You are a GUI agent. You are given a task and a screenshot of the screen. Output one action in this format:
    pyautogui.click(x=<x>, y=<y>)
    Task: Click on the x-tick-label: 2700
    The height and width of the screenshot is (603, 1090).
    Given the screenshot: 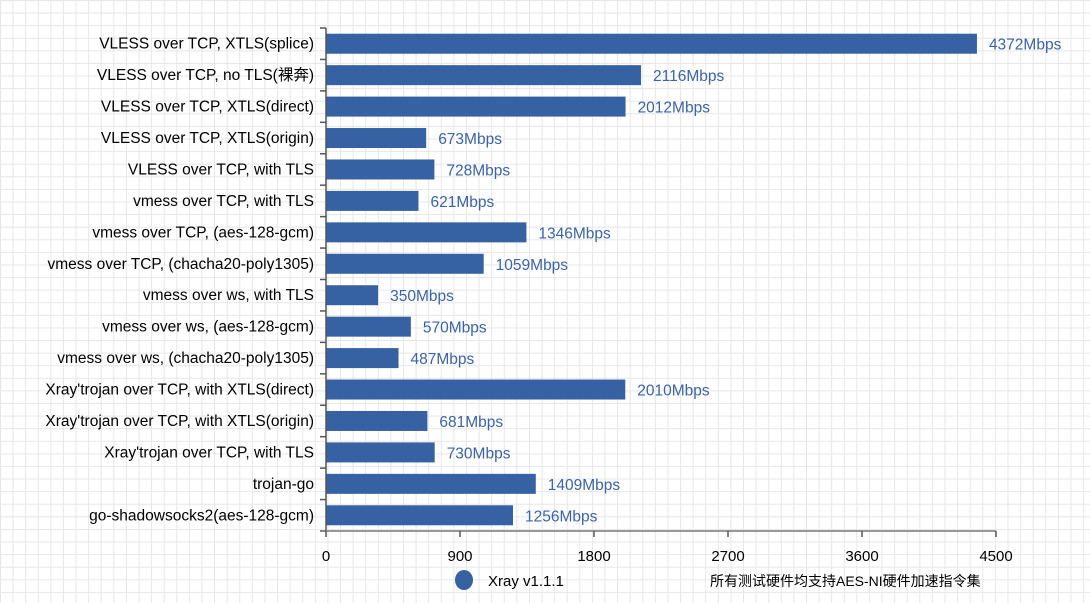 What is the action you would take?
    pyautogui.click(x=727, y=556)
    